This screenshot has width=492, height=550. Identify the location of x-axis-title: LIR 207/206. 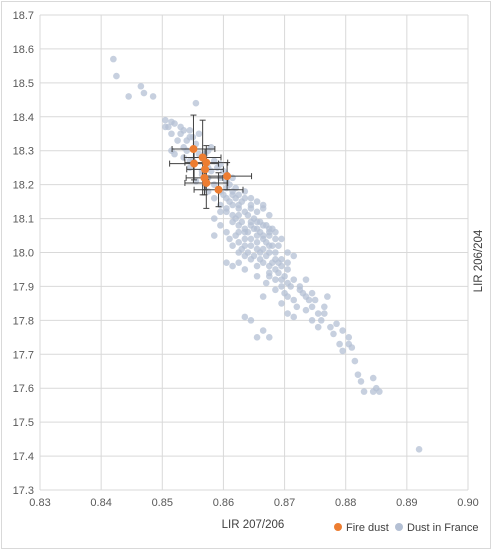
(253, 525).